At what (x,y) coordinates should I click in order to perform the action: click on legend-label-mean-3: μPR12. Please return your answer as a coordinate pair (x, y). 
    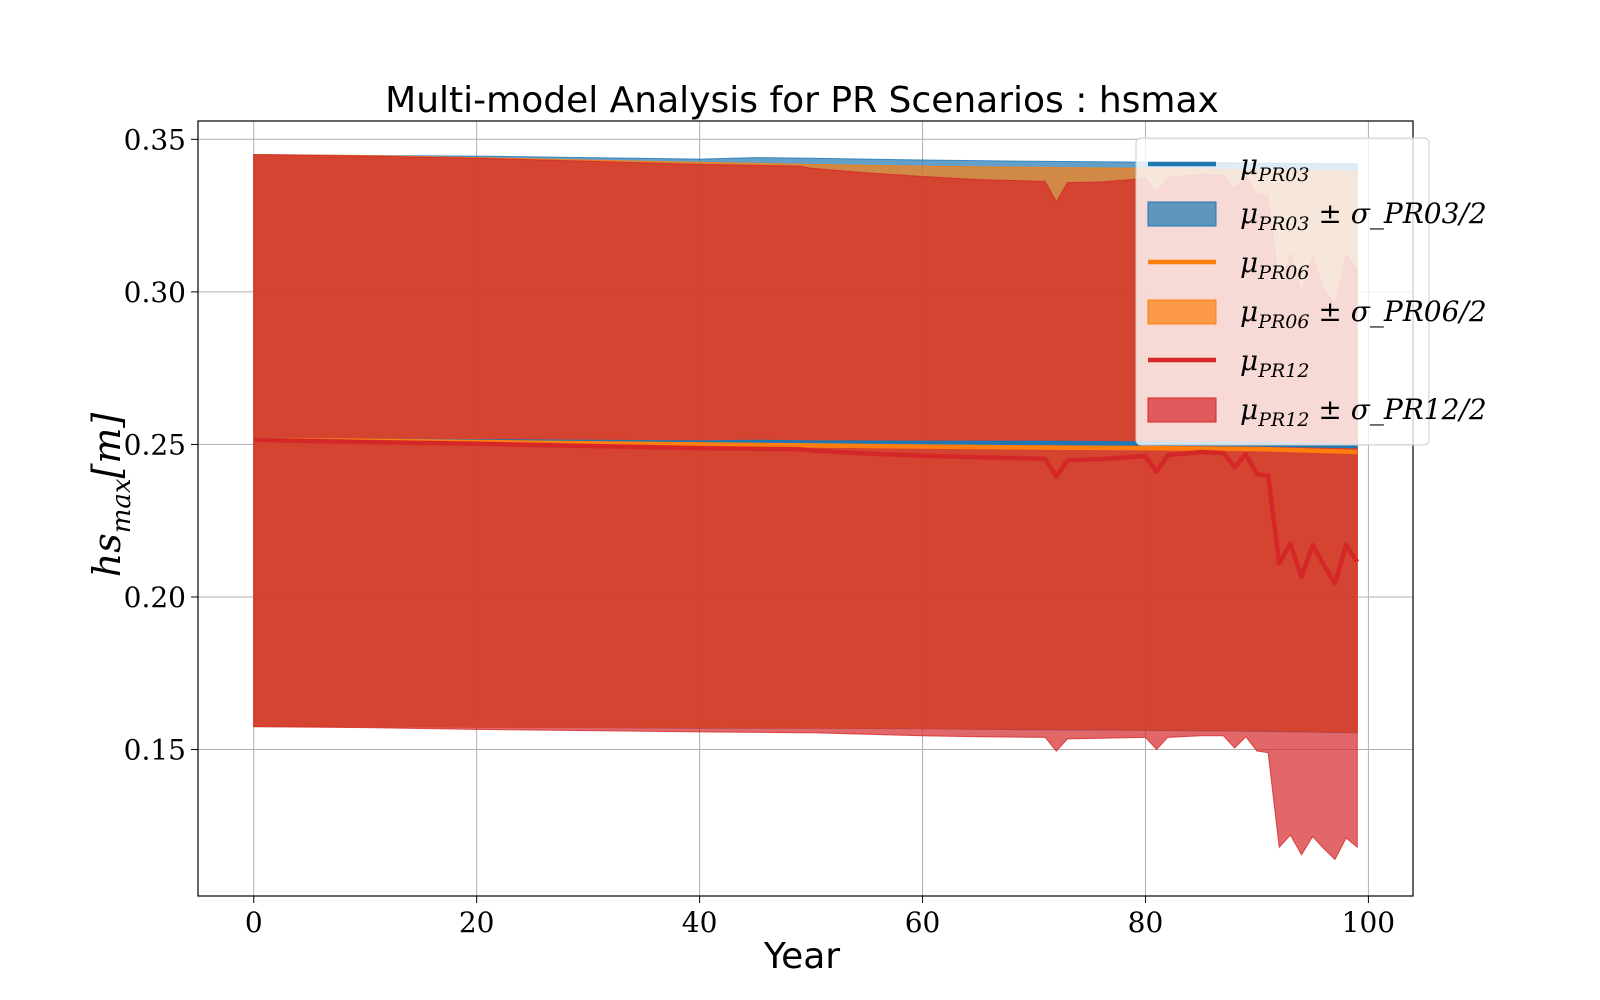
    Looking at the image, I should click on (1274, 363).